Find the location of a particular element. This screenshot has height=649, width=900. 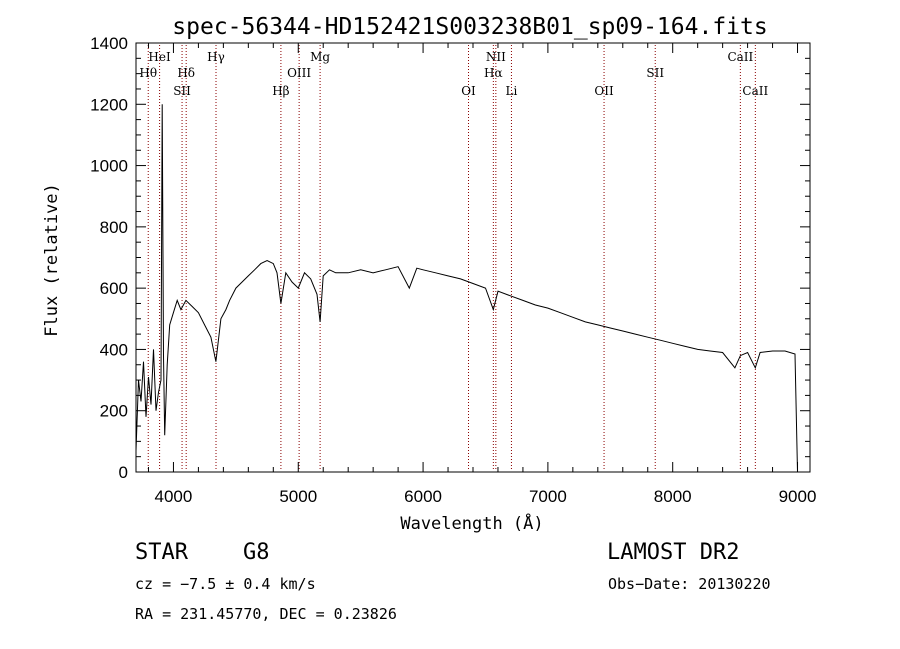

line-label-nii: NII is located at coordinates (496, 57).